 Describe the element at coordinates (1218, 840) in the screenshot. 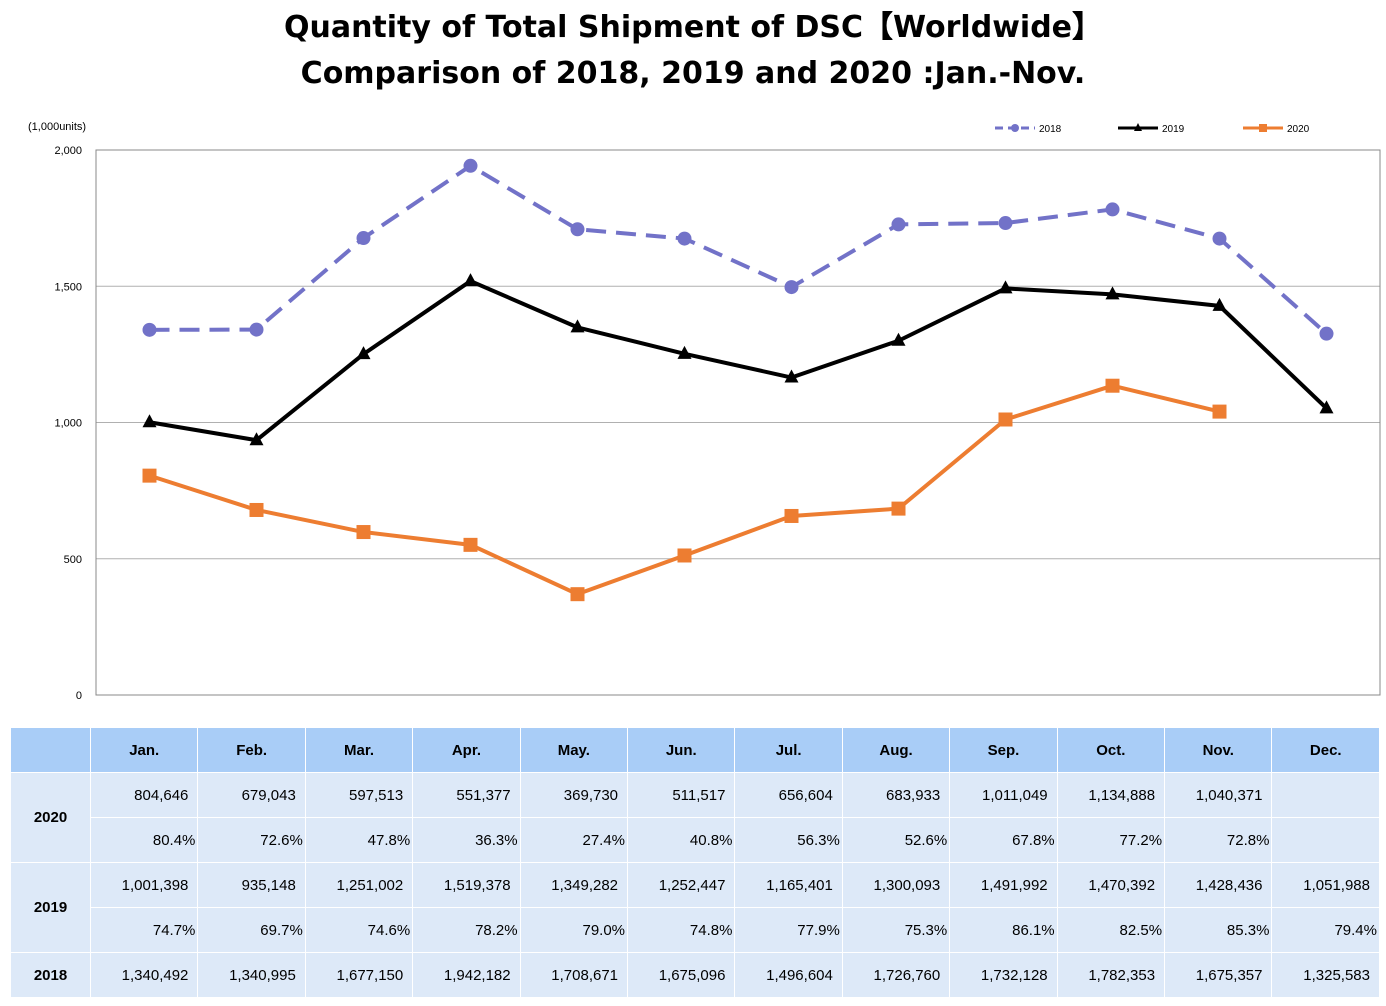

I see `percent-cell: 72.8%` at that location.